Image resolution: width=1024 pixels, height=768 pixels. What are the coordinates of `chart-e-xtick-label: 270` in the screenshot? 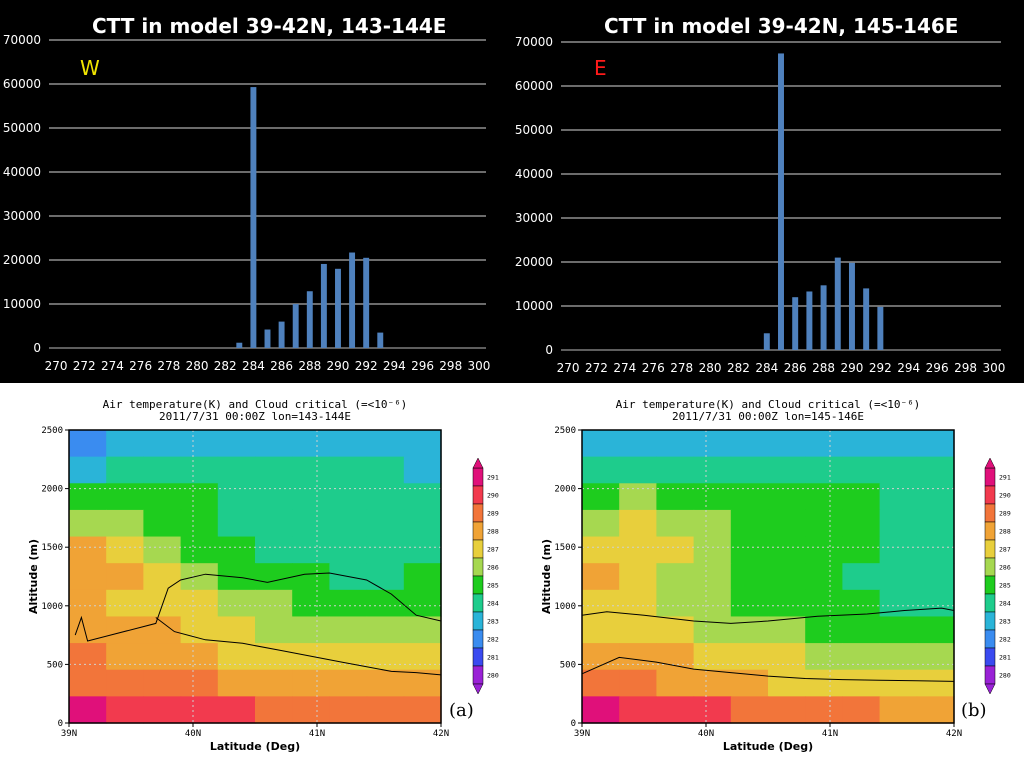 It's located at (568, 368).